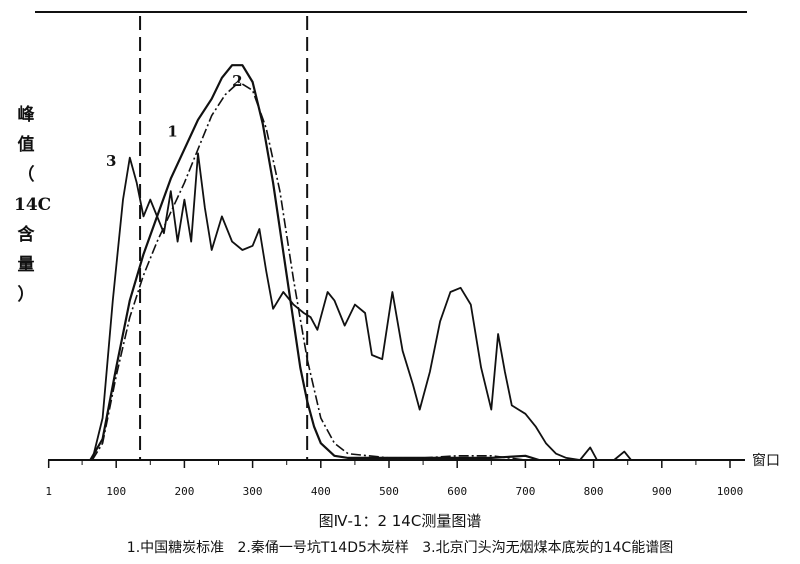 The width and height of the screenshot is (800, 564). I want to click on x-tick-label: 600, so click(457, 491).